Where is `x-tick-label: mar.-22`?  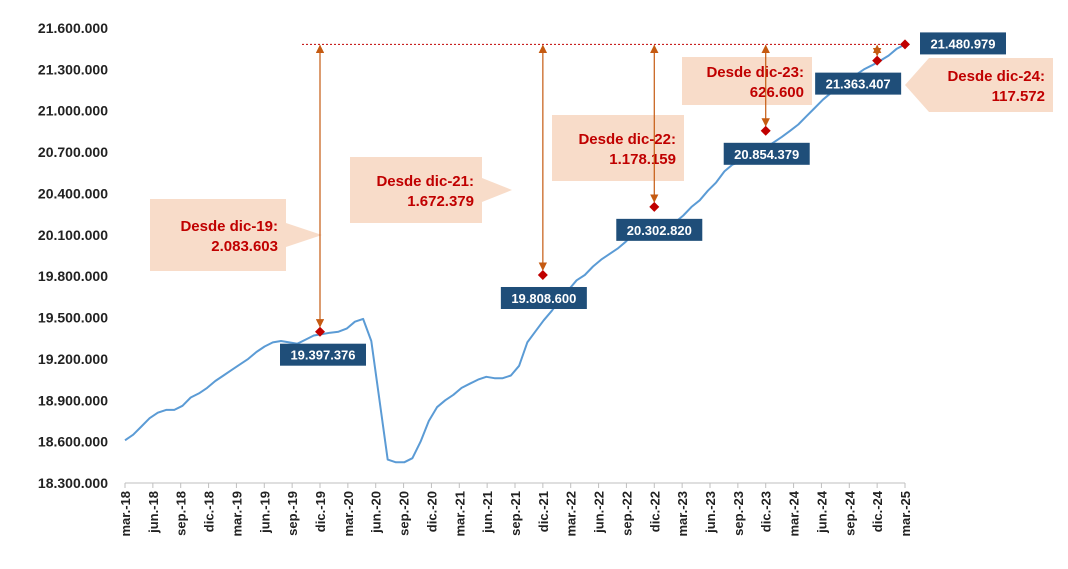 x-tick-label: mar.-22 is located at coordinates (571, 514).